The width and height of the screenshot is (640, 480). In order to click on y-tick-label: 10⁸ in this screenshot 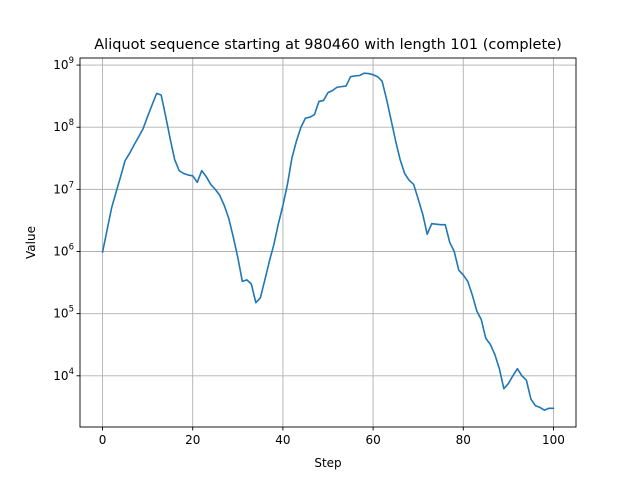, I will do `click(63, 126)`.